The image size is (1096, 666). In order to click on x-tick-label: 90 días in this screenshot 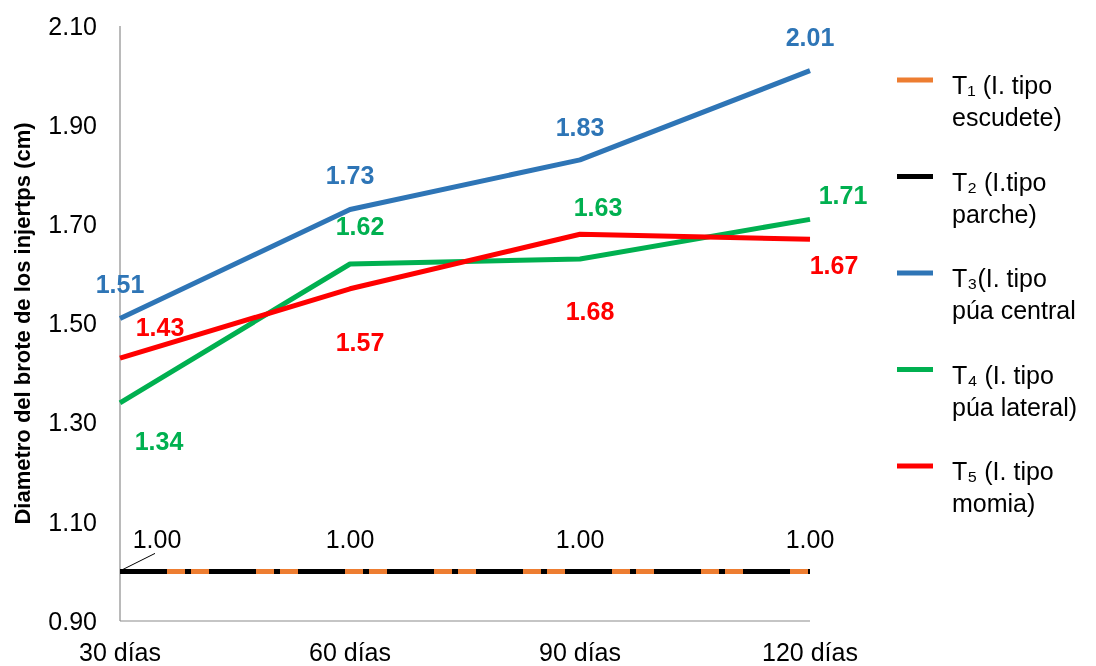, I will do `click(580, 652)`.